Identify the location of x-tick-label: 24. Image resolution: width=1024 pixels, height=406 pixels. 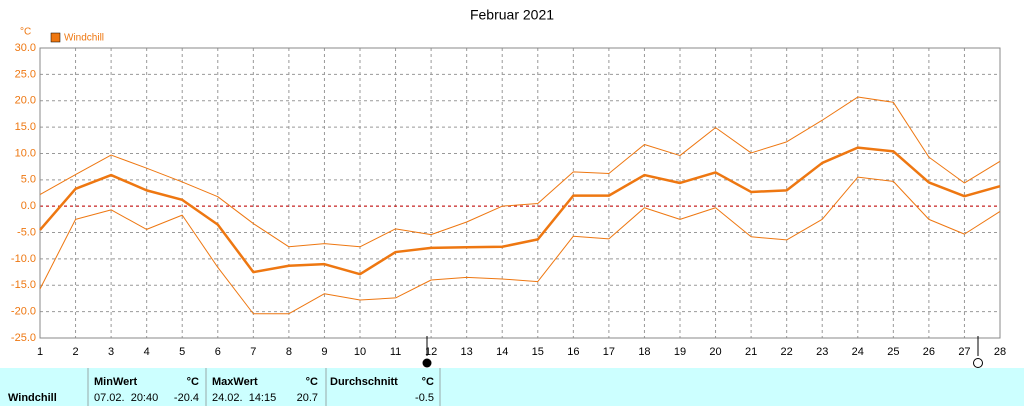
(858, 352).